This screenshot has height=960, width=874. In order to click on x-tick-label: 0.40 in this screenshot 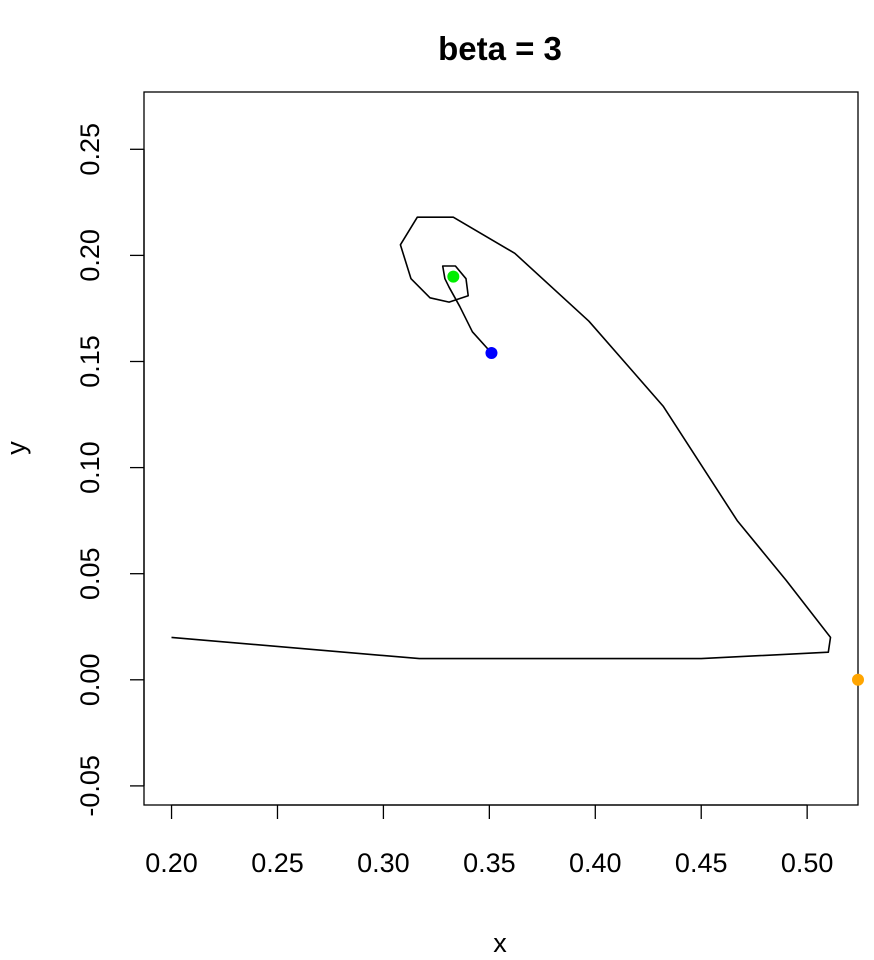, I will do `click(595, 863)`.